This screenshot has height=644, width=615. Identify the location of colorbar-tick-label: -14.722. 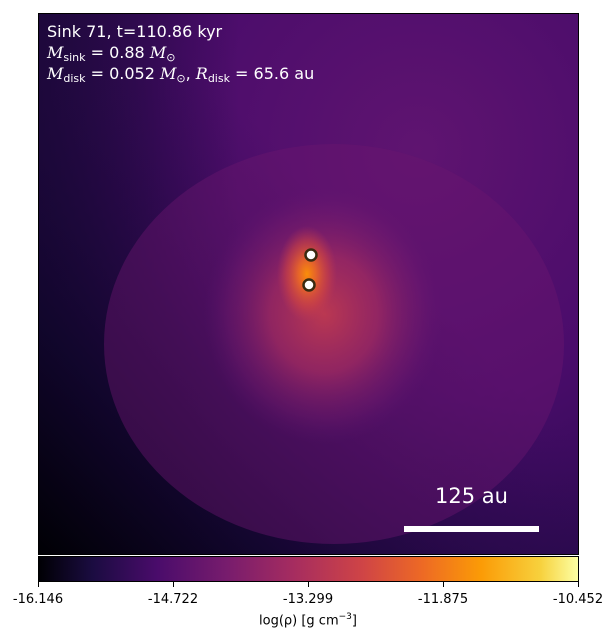
(173, 599).